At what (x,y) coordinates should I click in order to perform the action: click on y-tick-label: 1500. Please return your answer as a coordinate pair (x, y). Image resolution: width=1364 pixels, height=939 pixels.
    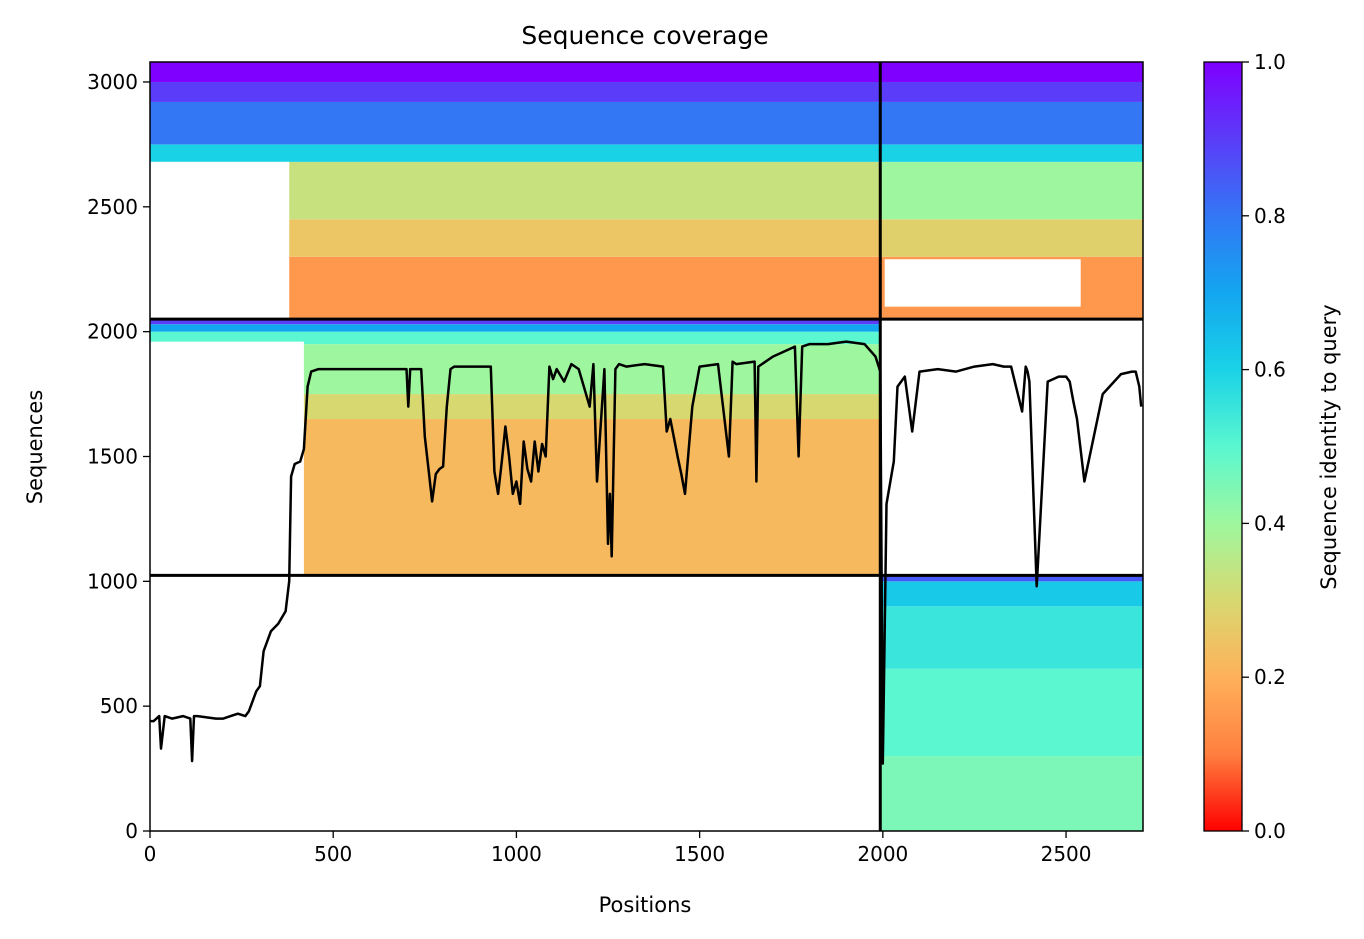
    Looking at the image, I should click on (112, 456).